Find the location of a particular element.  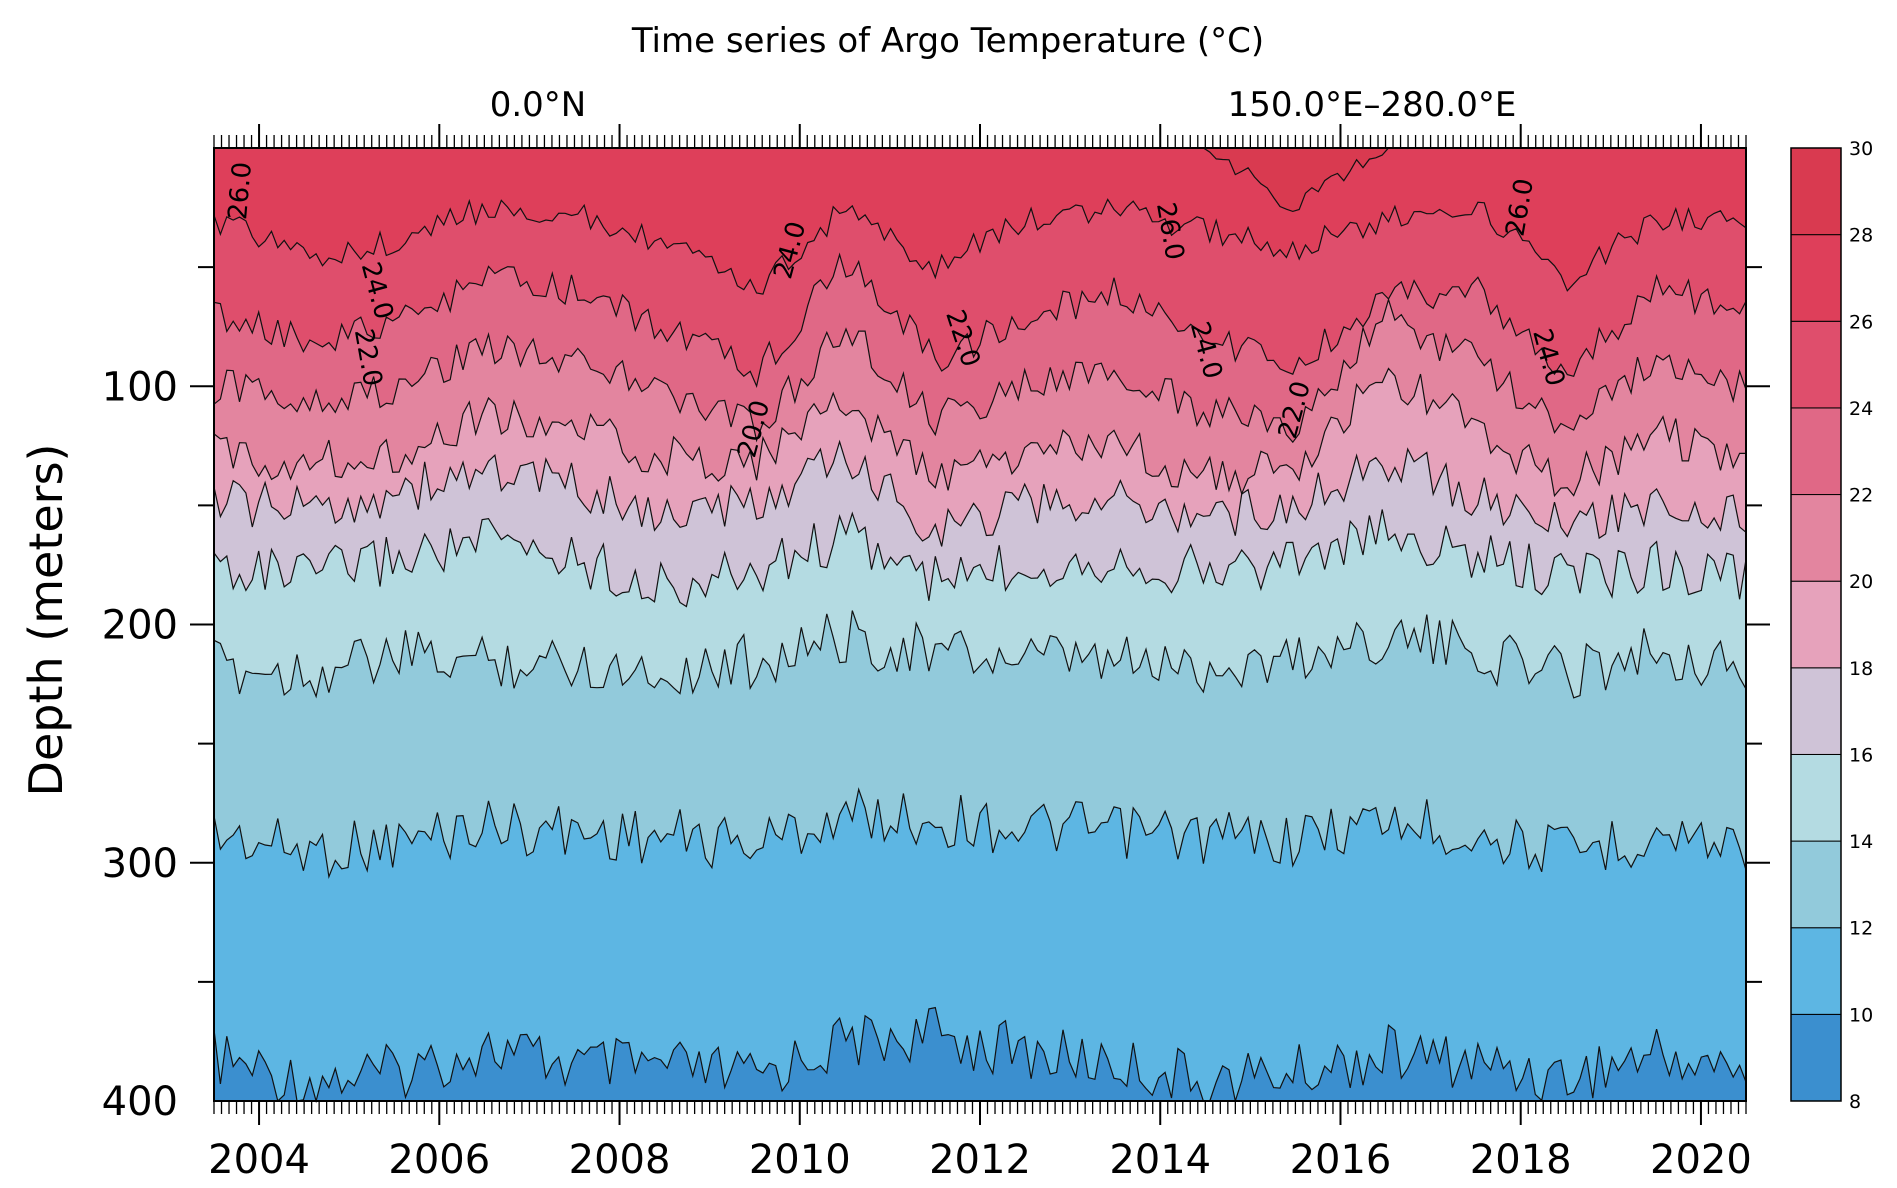

x-tick-label: 2004 is located at coordinates (259, 1160).